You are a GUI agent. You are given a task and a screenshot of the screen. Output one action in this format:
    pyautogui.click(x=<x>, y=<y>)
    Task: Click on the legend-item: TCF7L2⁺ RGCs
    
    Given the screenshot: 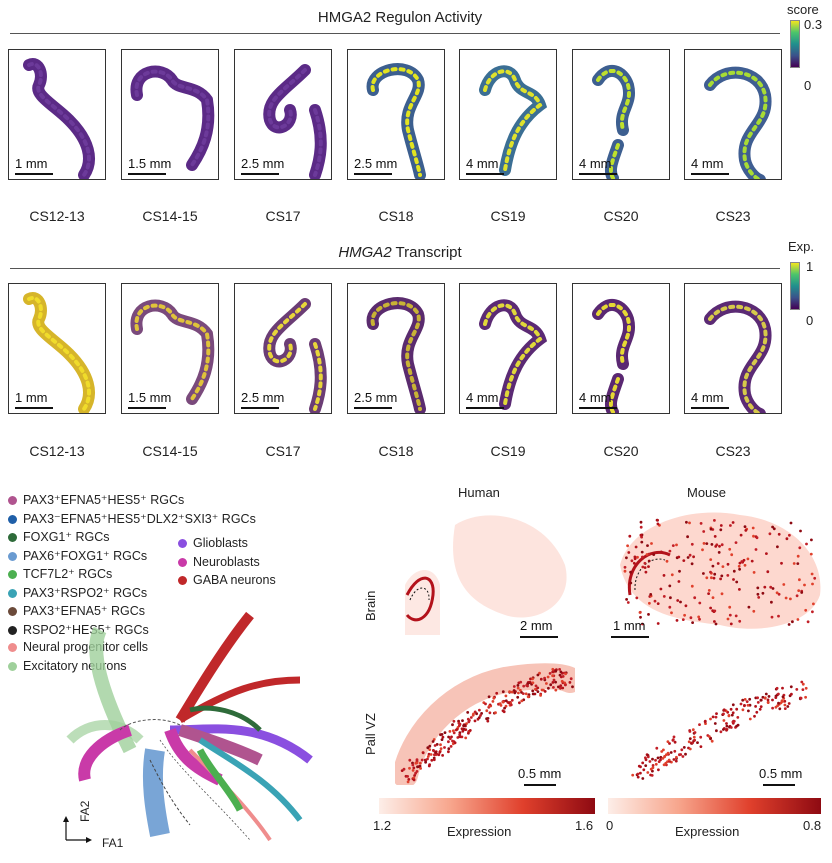 What is the action you would take?
    pyautogui.click(x=60, y=573)
    